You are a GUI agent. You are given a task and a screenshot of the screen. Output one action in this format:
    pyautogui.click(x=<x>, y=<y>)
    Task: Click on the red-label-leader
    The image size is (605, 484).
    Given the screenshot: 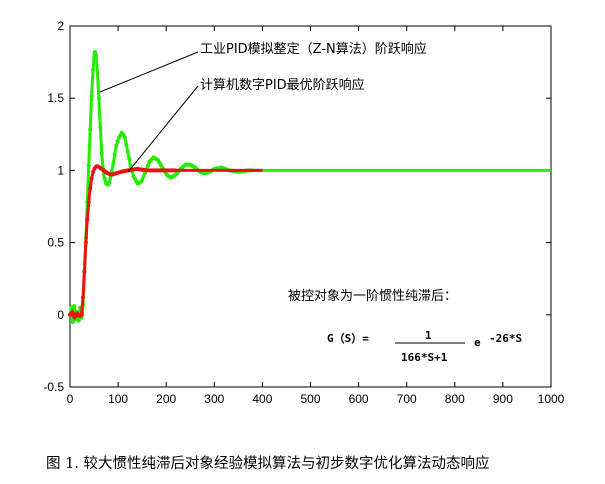 What is the action you would take?
    pyautogui.click(x=163, y=129)
    